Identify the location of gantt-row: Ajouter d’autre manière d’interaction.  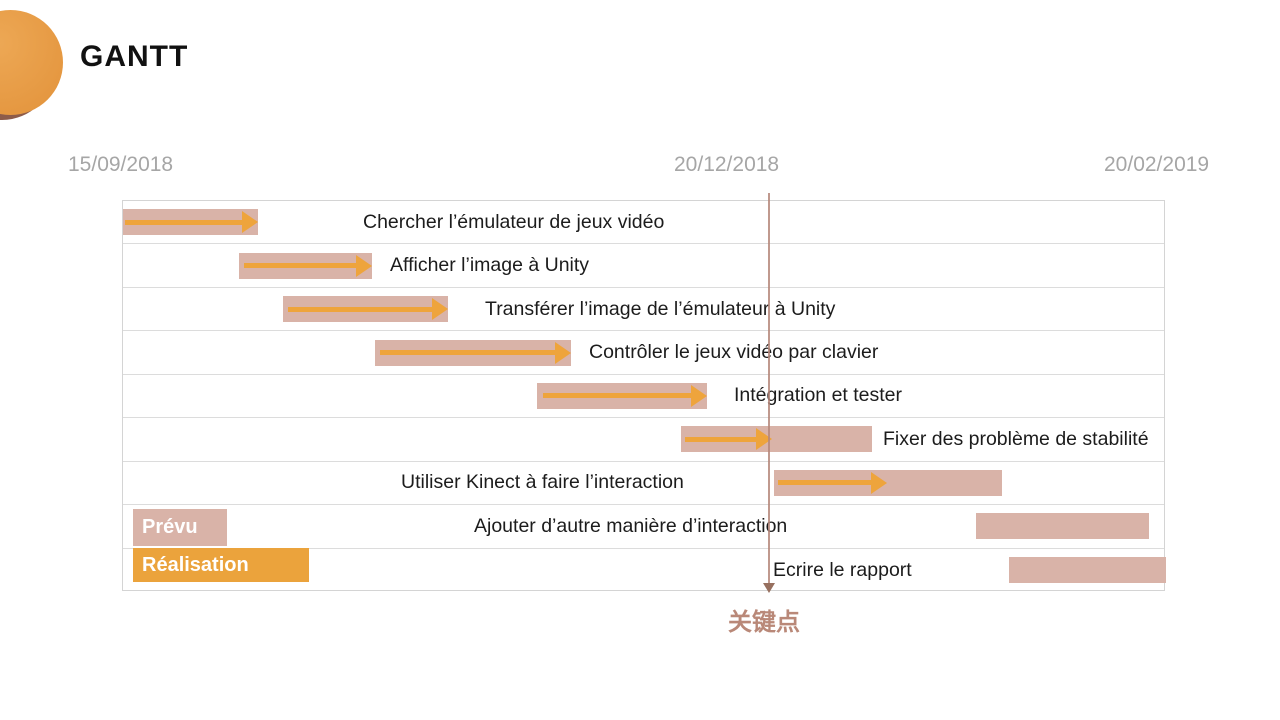
(643, 527).